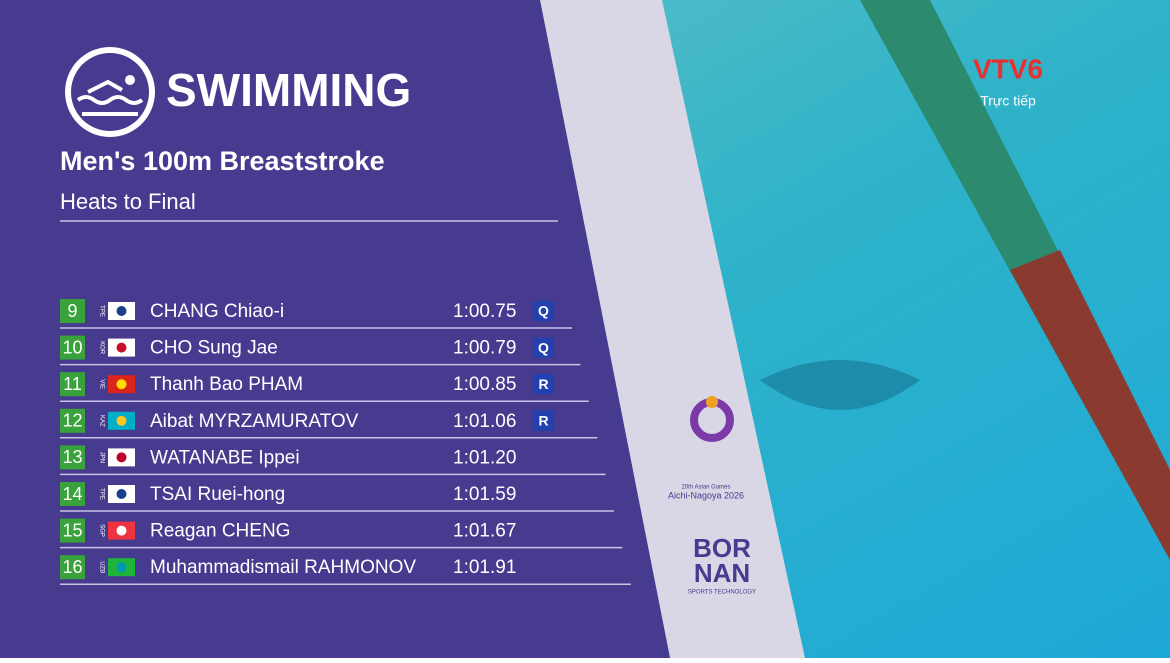  Describe the element at coordinates (1090, 405) in the screenshot. I see `lane-rope-red` at that location.